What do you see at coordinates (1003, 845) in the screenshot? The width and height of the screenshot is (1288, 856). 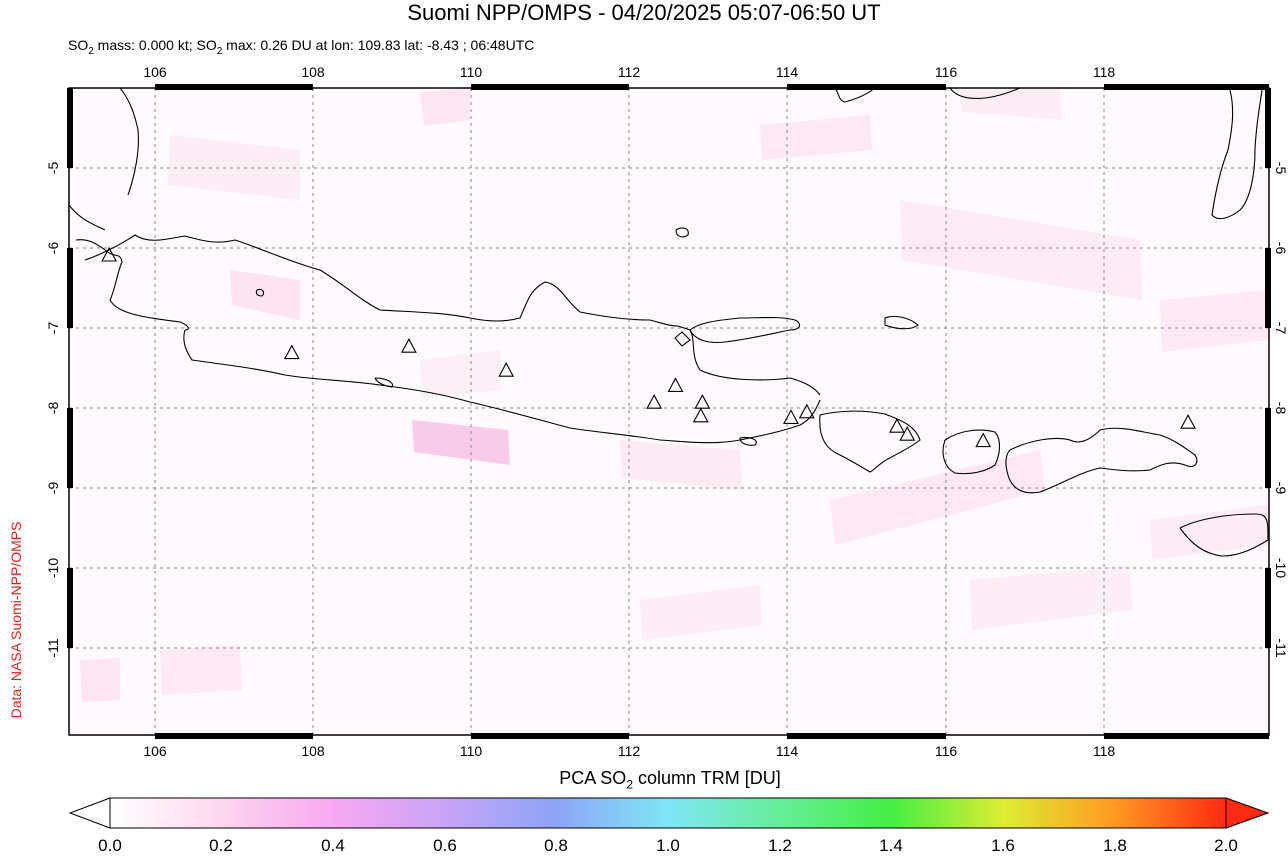 I see `colorbar-label: 1.6` at bounding box center [1003, 845].